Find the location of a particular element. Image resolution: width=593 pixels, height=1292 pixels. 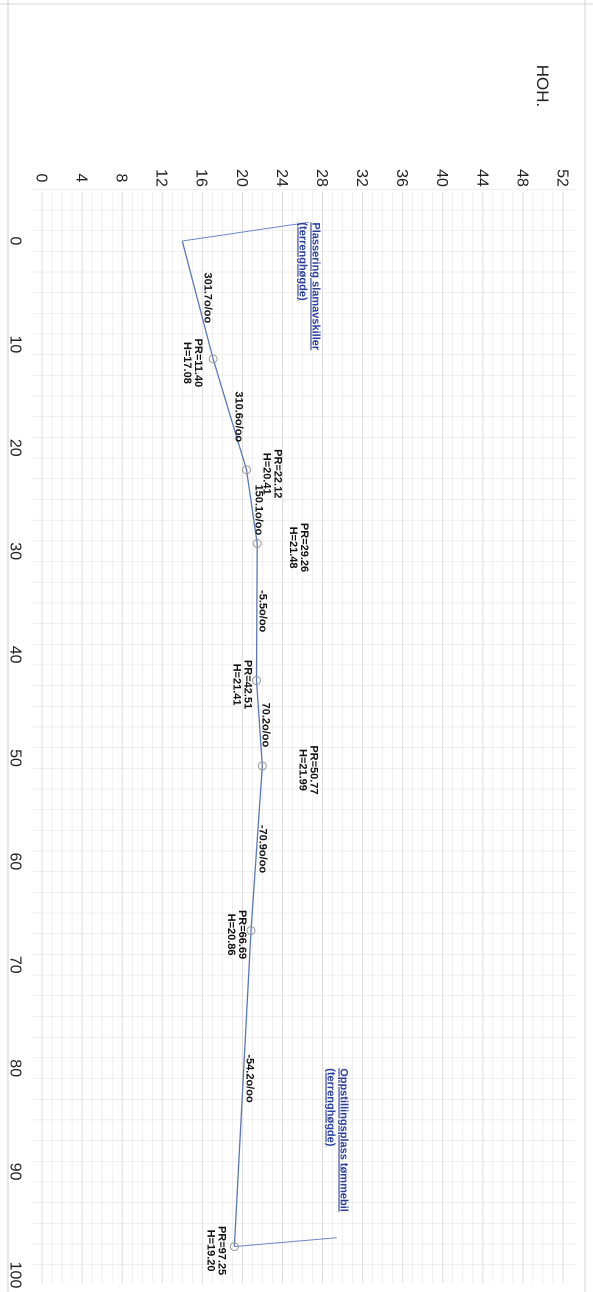

point-label-h: H=19.20 is located at coordinates (210, 1251).